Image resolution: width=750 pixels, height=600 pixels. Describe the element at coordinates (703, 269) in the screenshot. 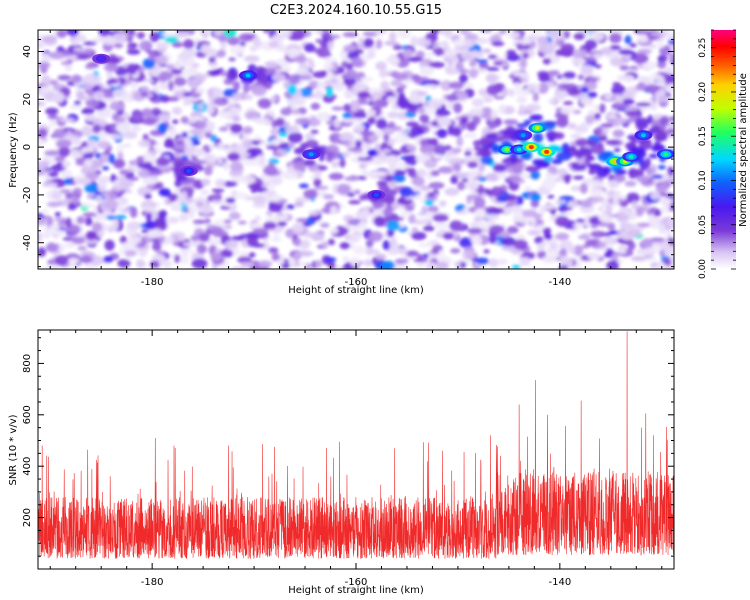

I see `colorbar-tick-label: 0.00` at that location.